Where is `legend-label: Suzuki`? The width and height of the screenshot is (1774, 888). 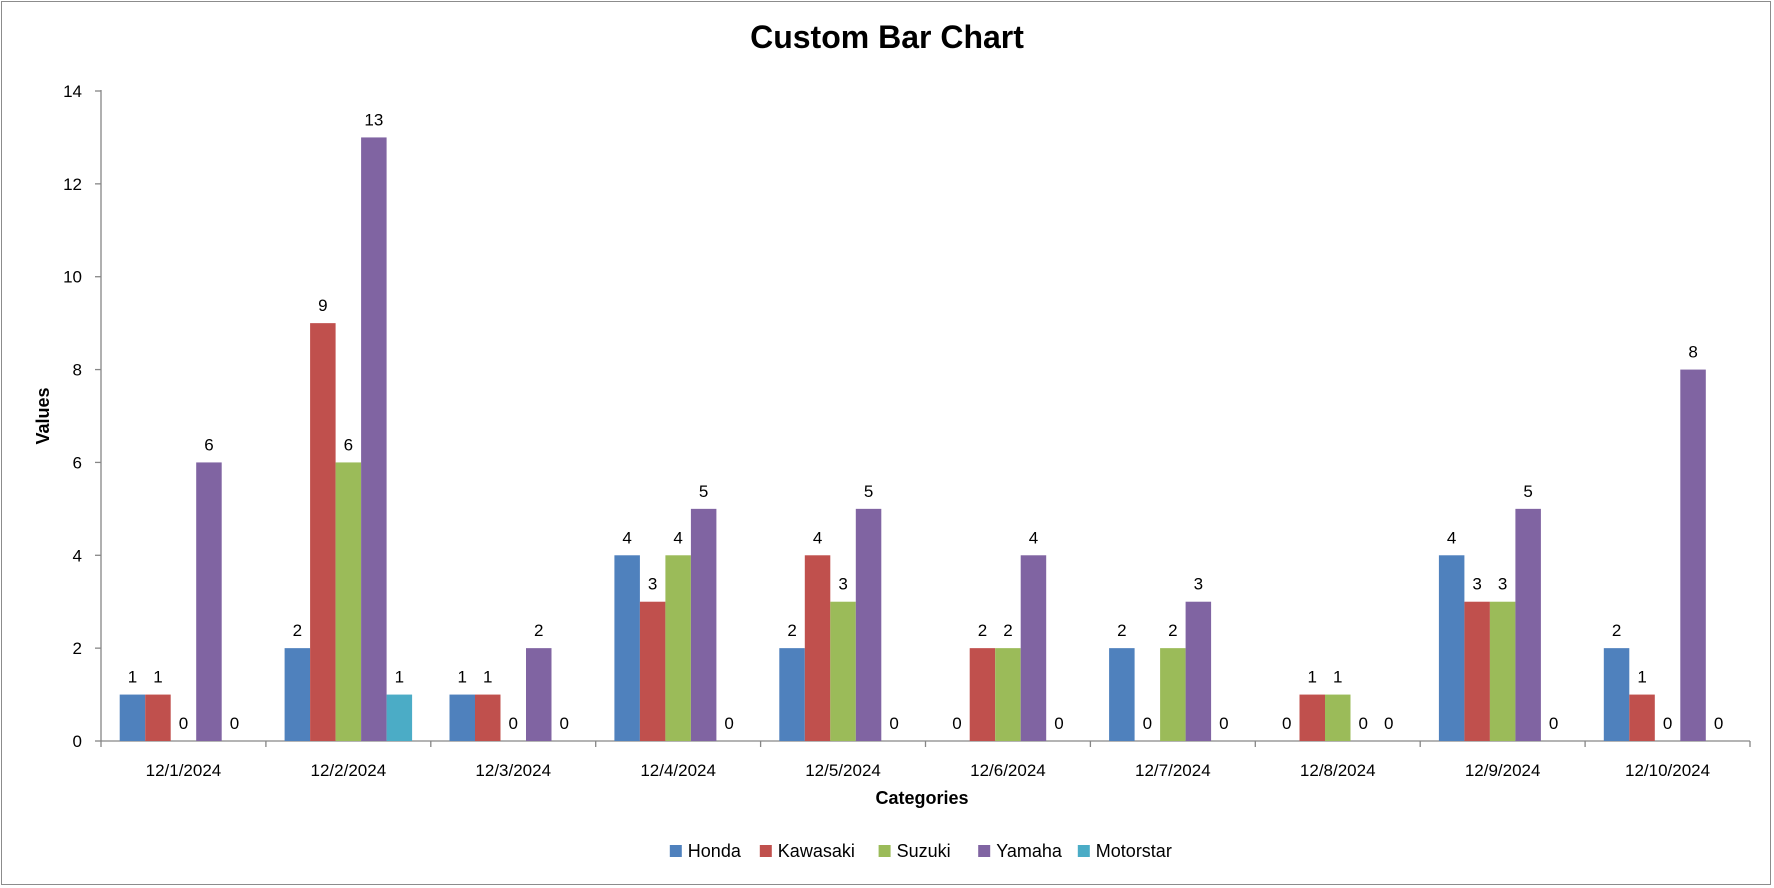 legend-label: Suzuki is located at coordinates (924, 851).